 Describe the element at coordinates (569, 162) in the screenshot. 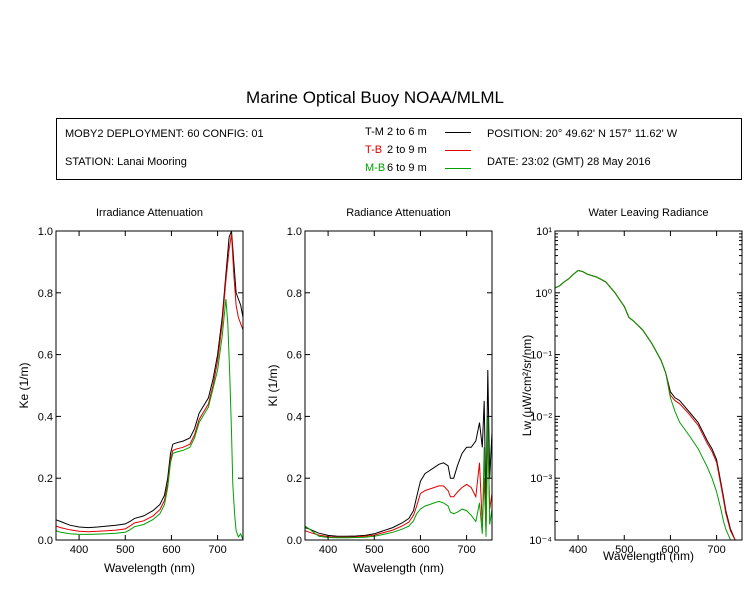

I see `date-label: DATE: 23:02 (GMT) 28 May 2016` at that location.